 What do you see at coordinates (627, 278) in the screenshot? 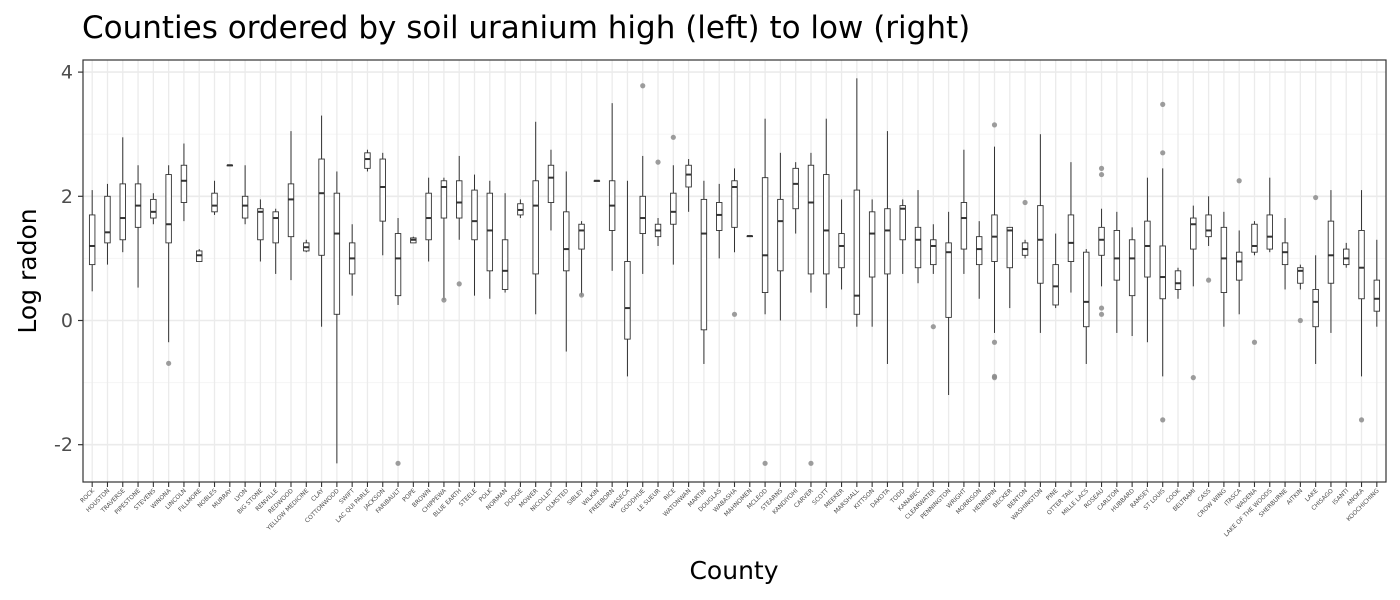
I see `box-waseca` at bounding box center [627, 278].